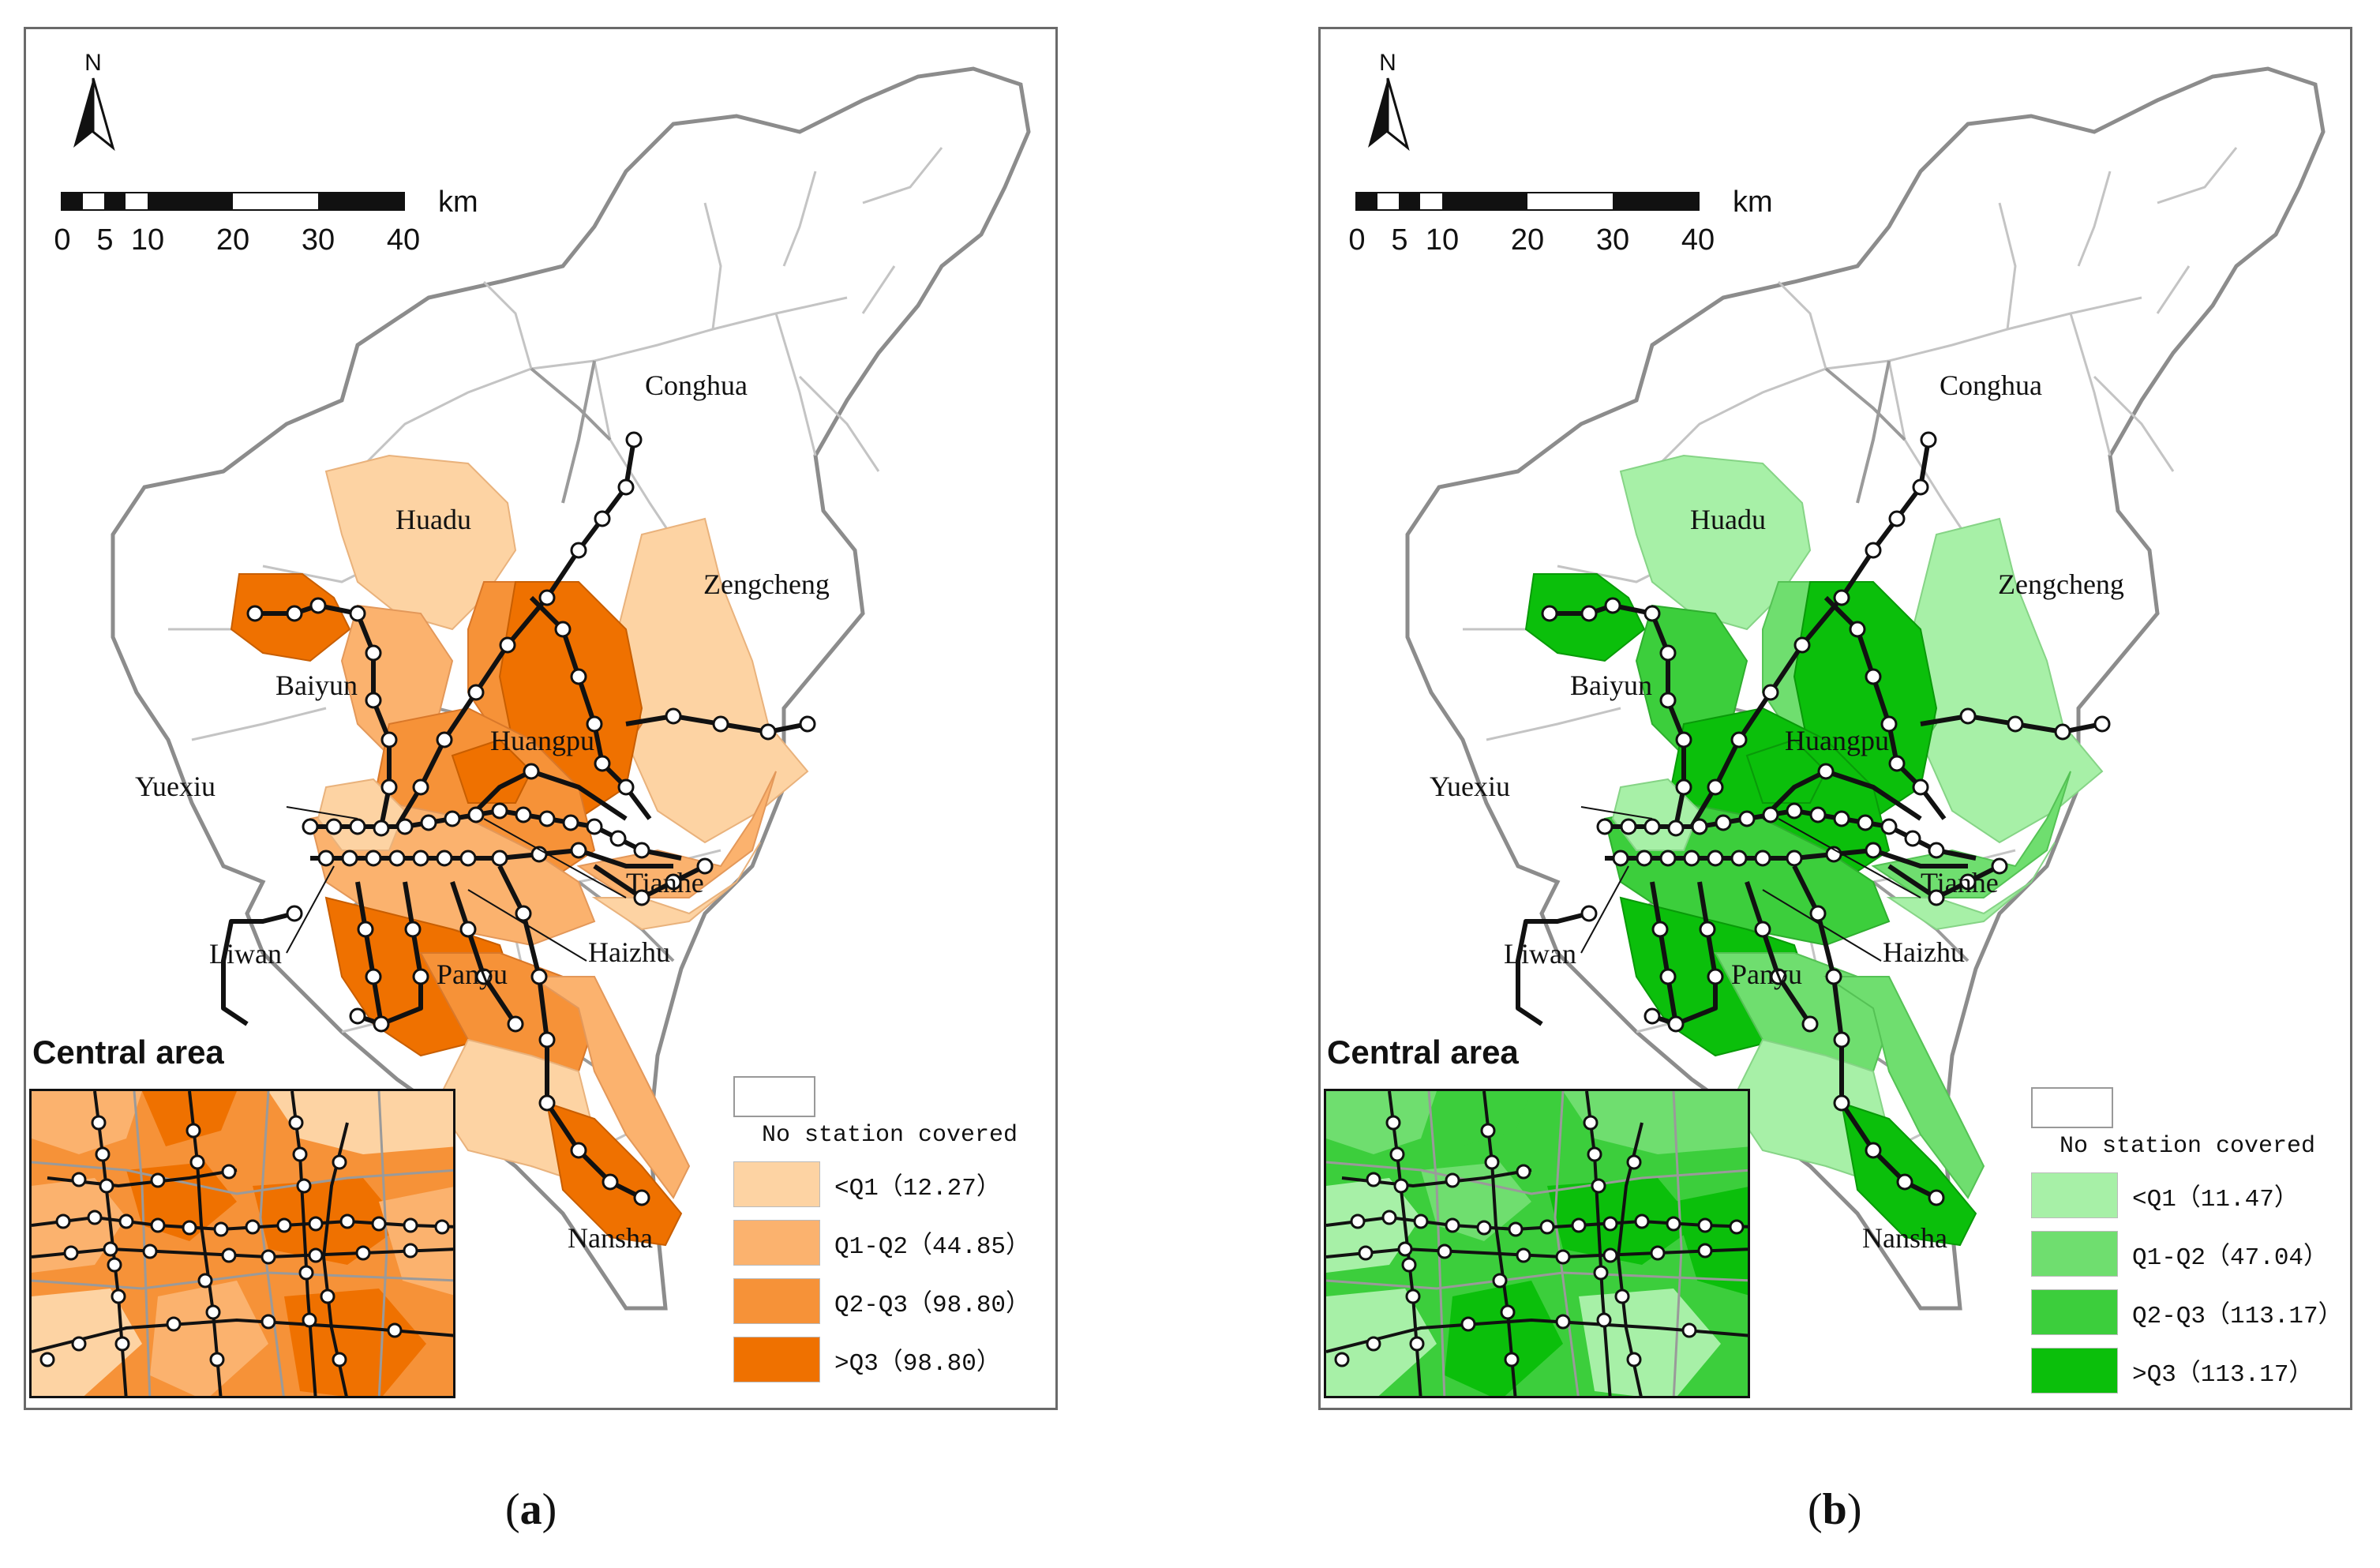  What do you see at coordinates (932, 1305) in the screenshot?
I see `legend-label: Q2-Q3（98.80）` at bounding box center [932, 1305].